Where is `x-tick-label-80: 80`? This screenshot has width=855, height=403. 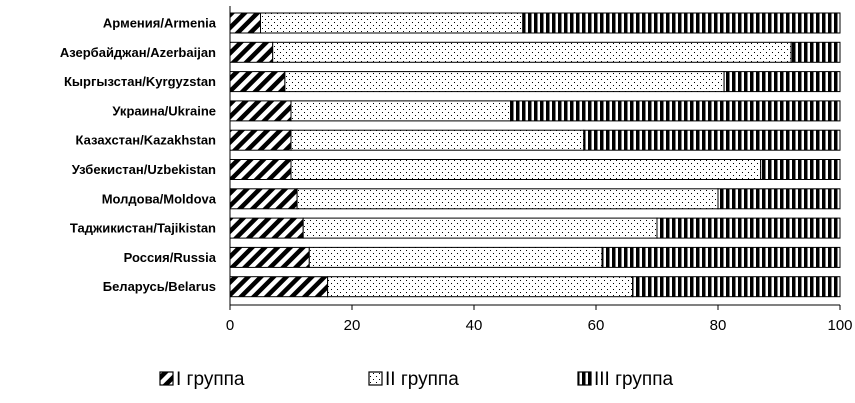 x-tick-label-80: 80 is located at coordinates (718, 325).